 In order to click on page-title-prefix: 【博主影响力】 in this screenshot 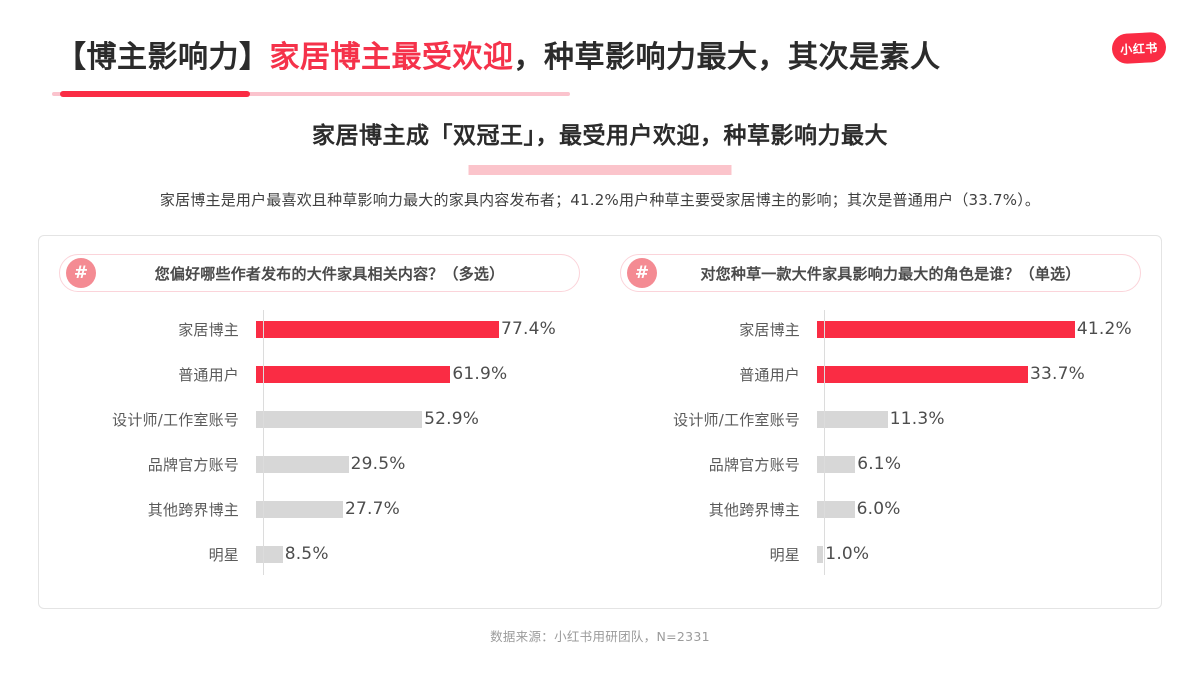, I will do `click(163, 57)`.